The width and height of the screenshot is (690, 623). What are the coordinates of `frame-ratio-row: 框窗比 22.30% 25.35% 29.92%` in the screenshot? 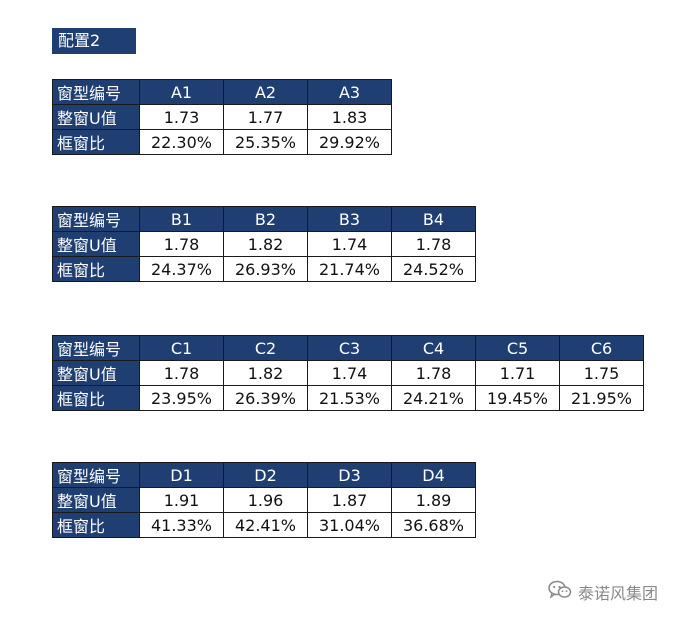 It's located at (222, 142).